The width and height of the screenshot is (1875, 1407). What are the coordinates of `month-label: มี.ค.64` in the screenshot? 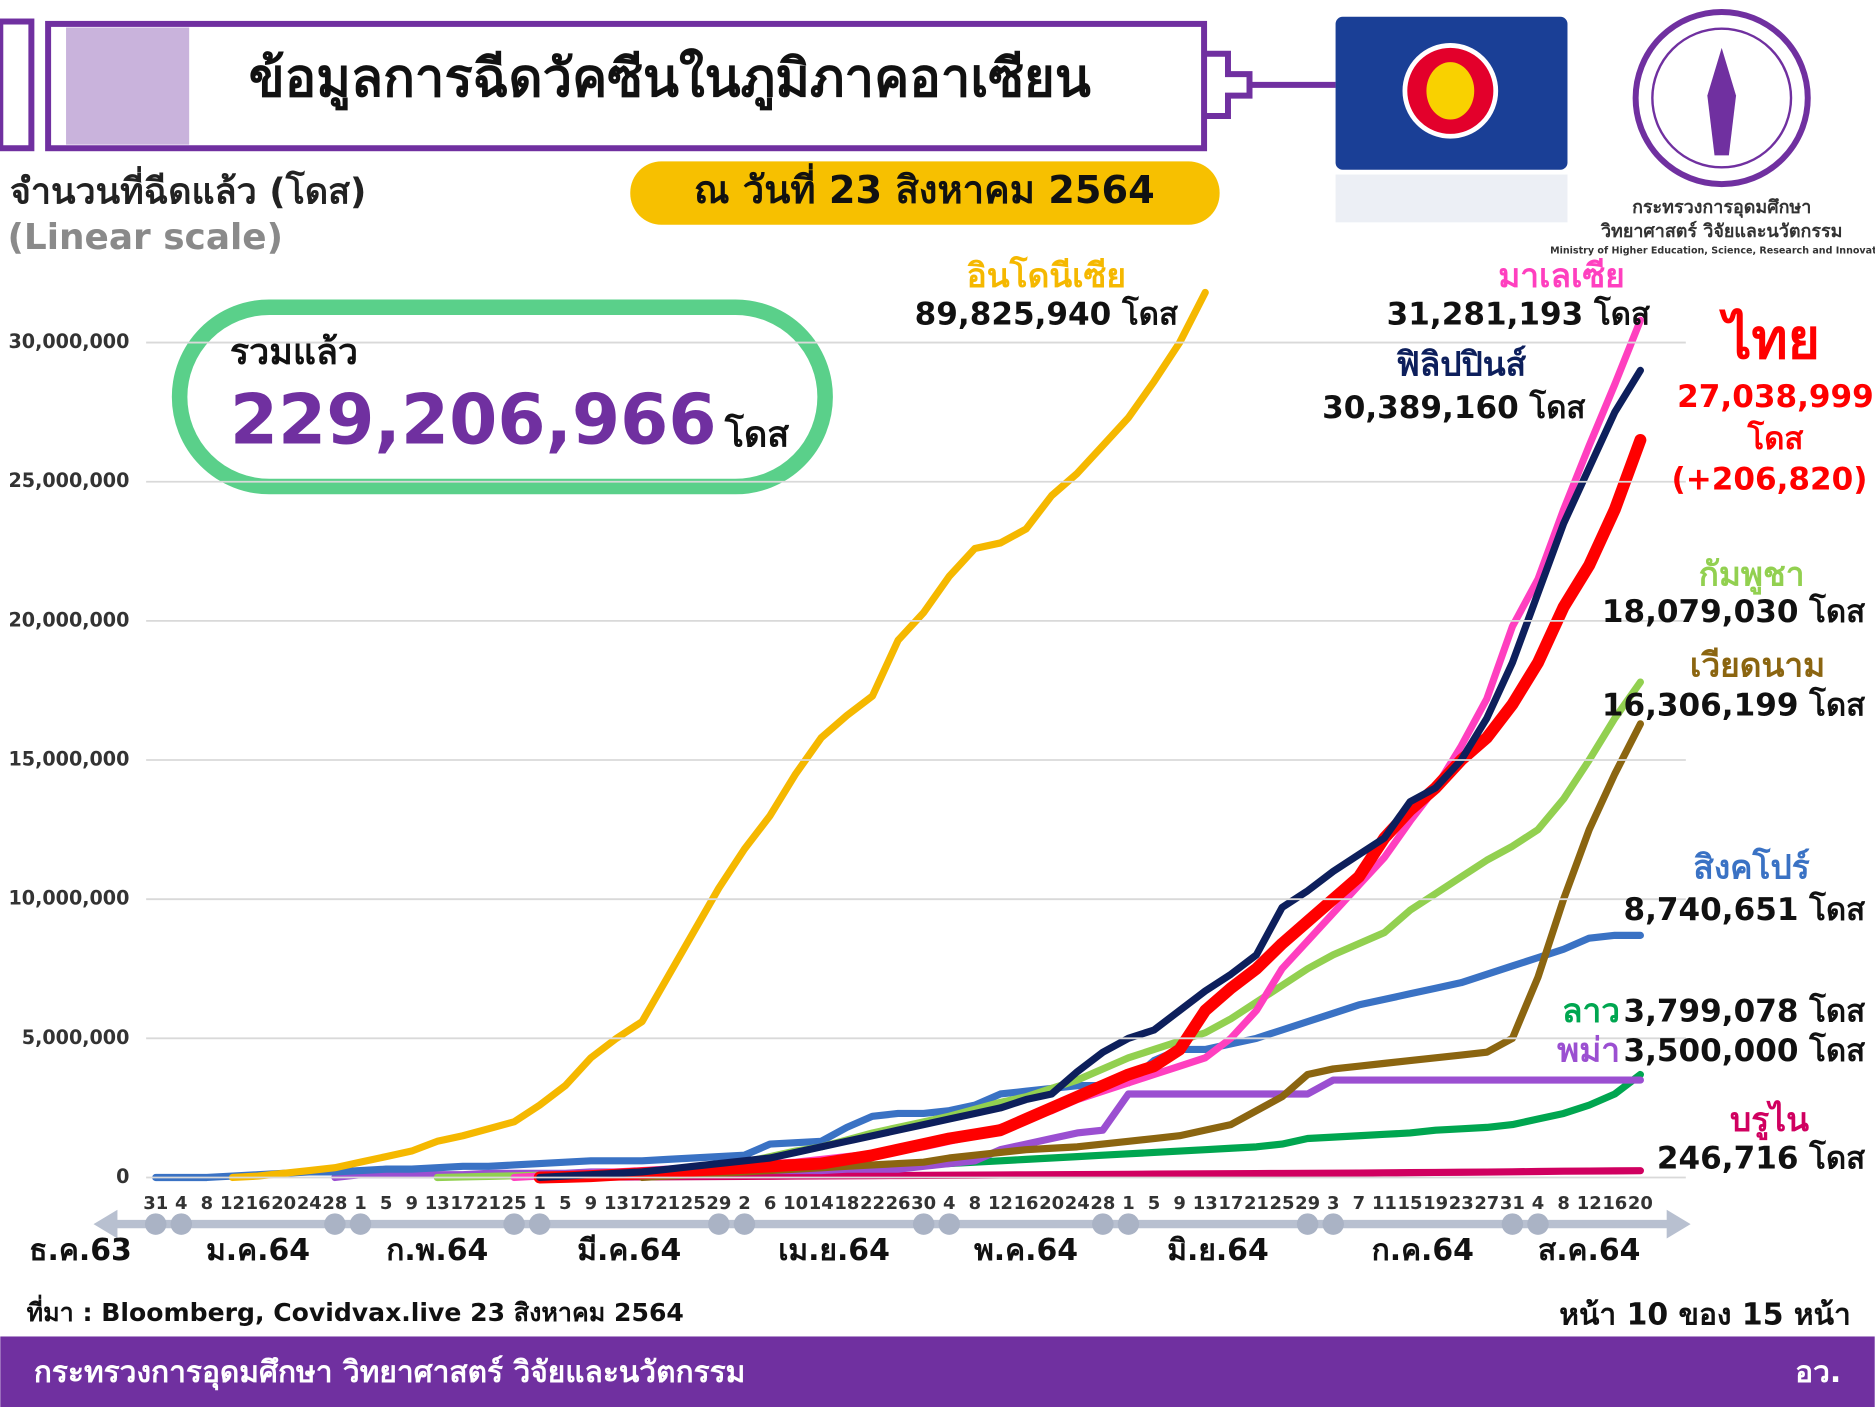 It's located at (629, 1250).